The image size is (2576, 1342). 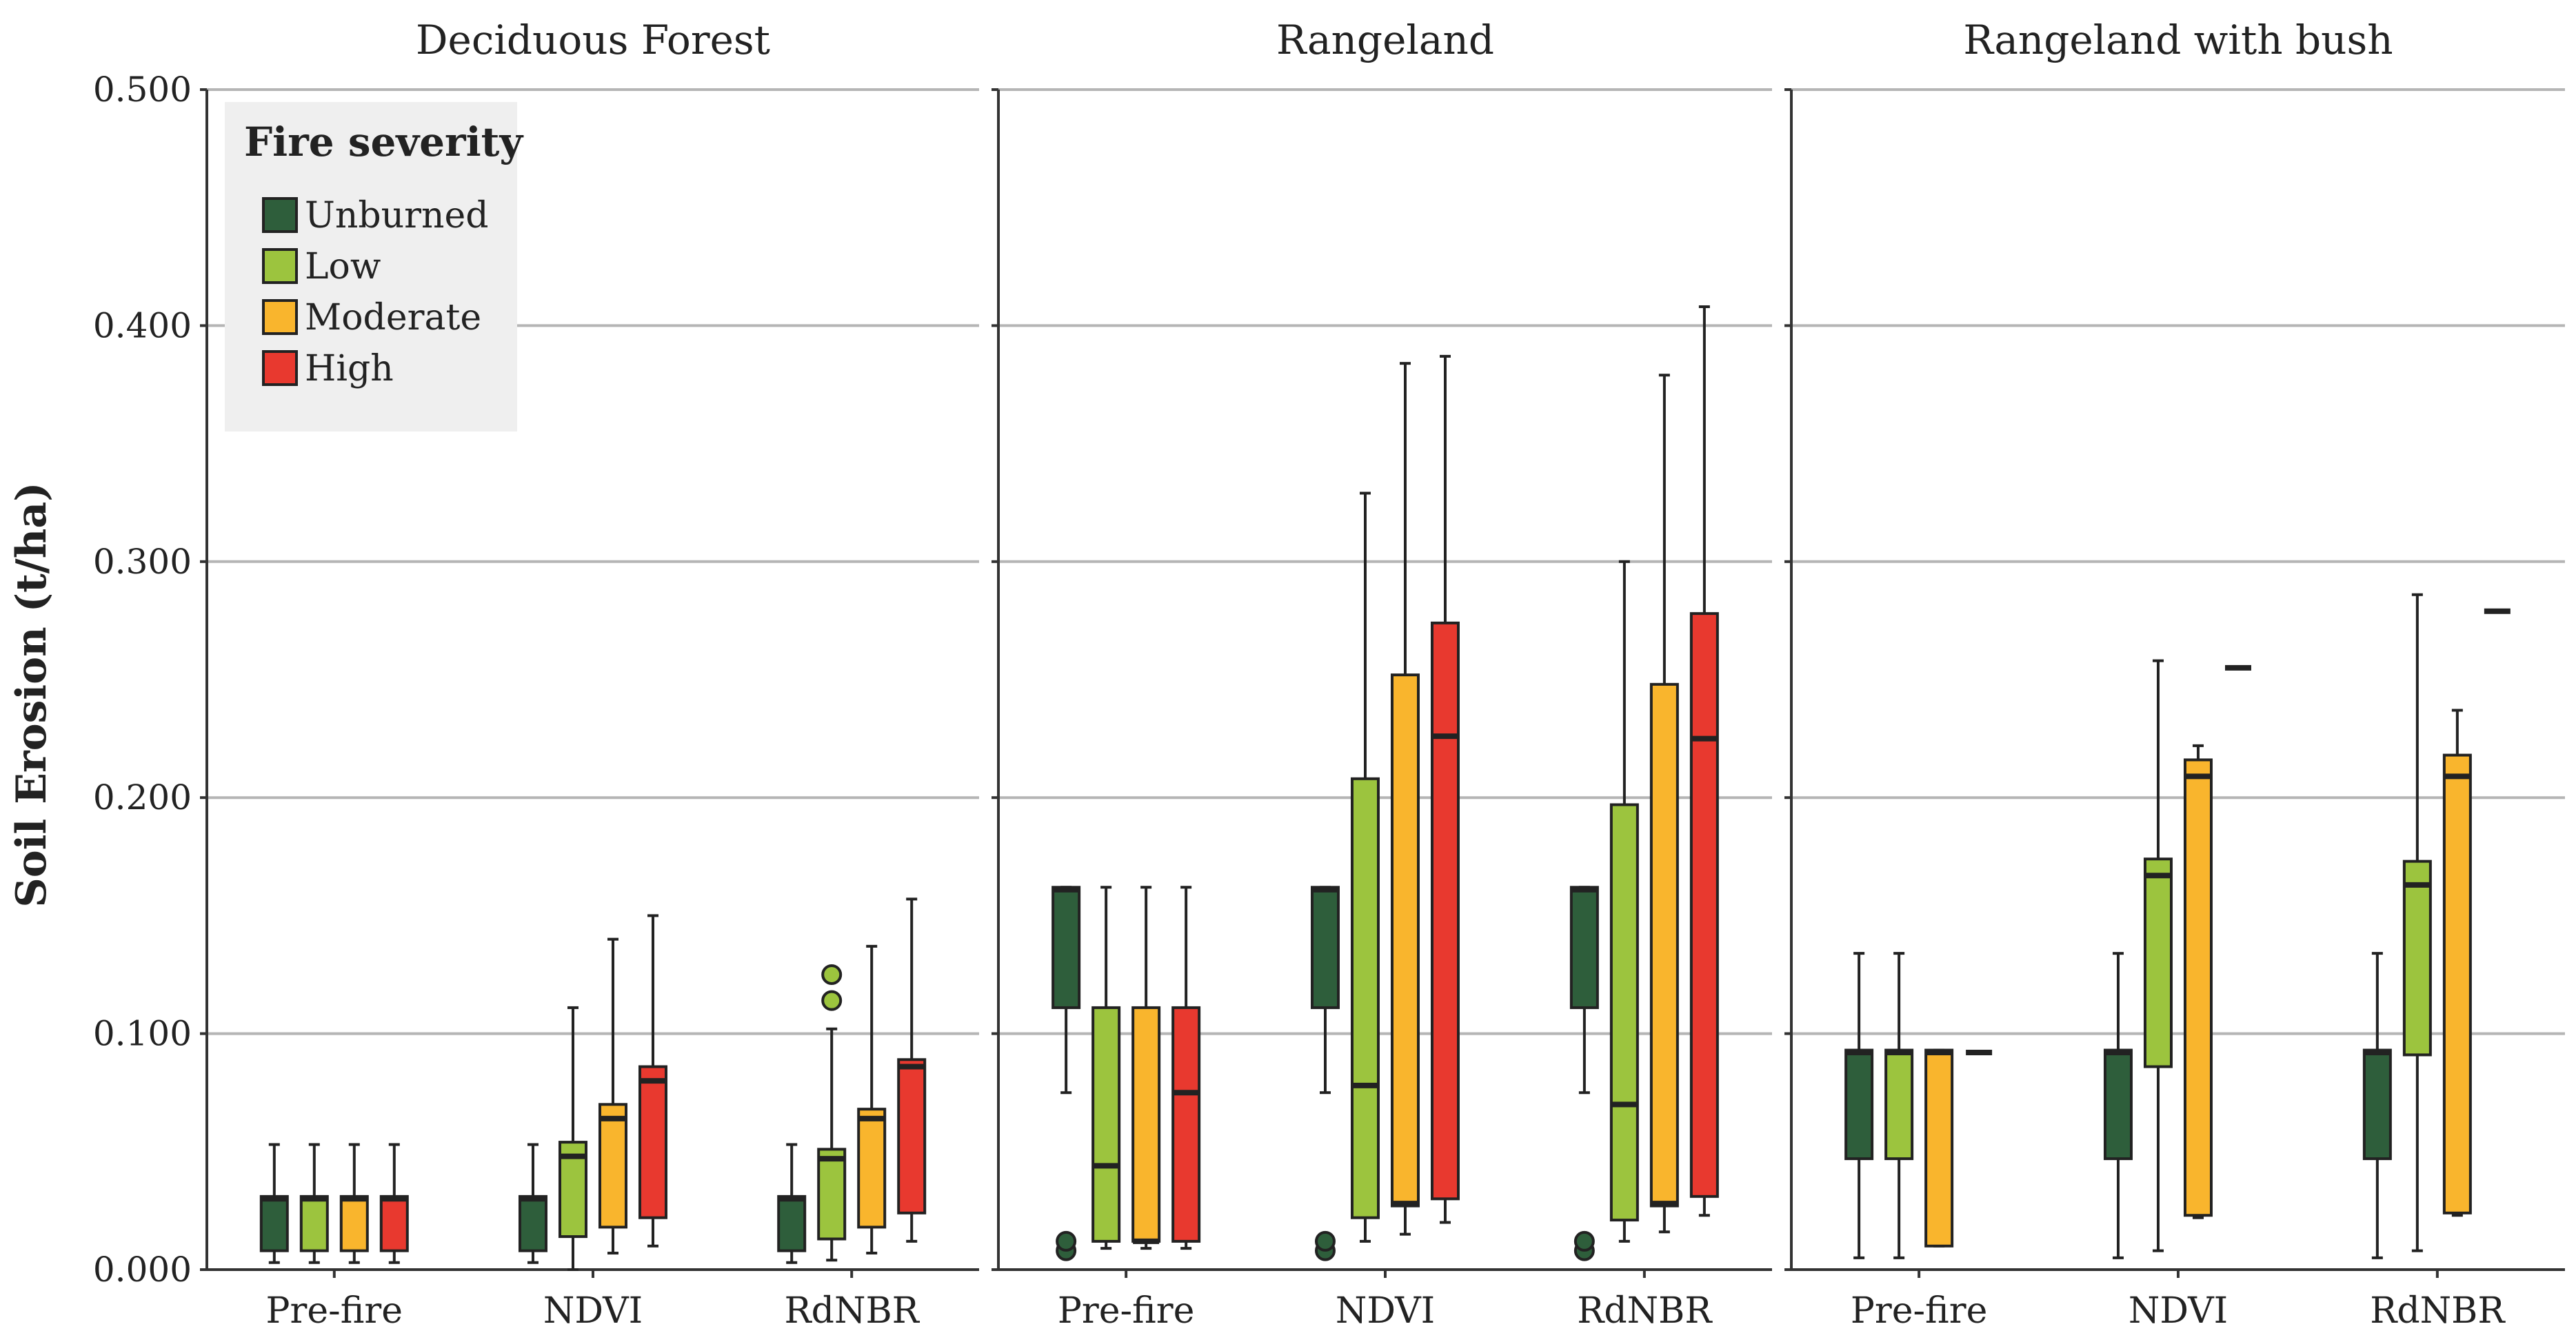 What do you see at coordinates (142, 797) in the screenshot?
I see `y-tick-label: 0.200` at bounding box center [142, 797].